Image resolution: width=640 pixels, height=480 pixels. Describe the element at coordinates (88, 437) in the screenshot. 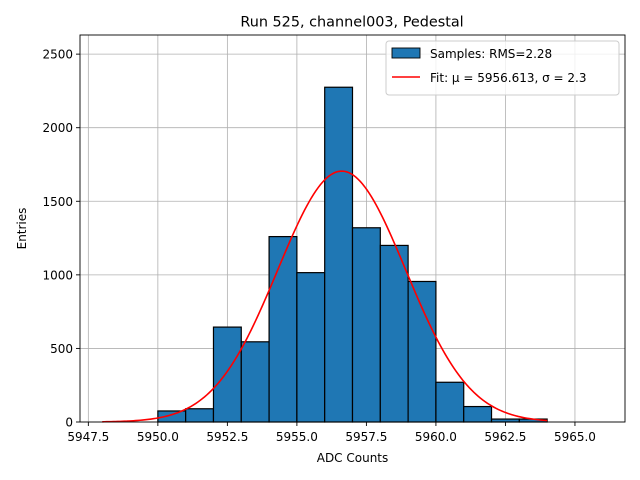

I see `x-tick-label: 5947.5` at that location.